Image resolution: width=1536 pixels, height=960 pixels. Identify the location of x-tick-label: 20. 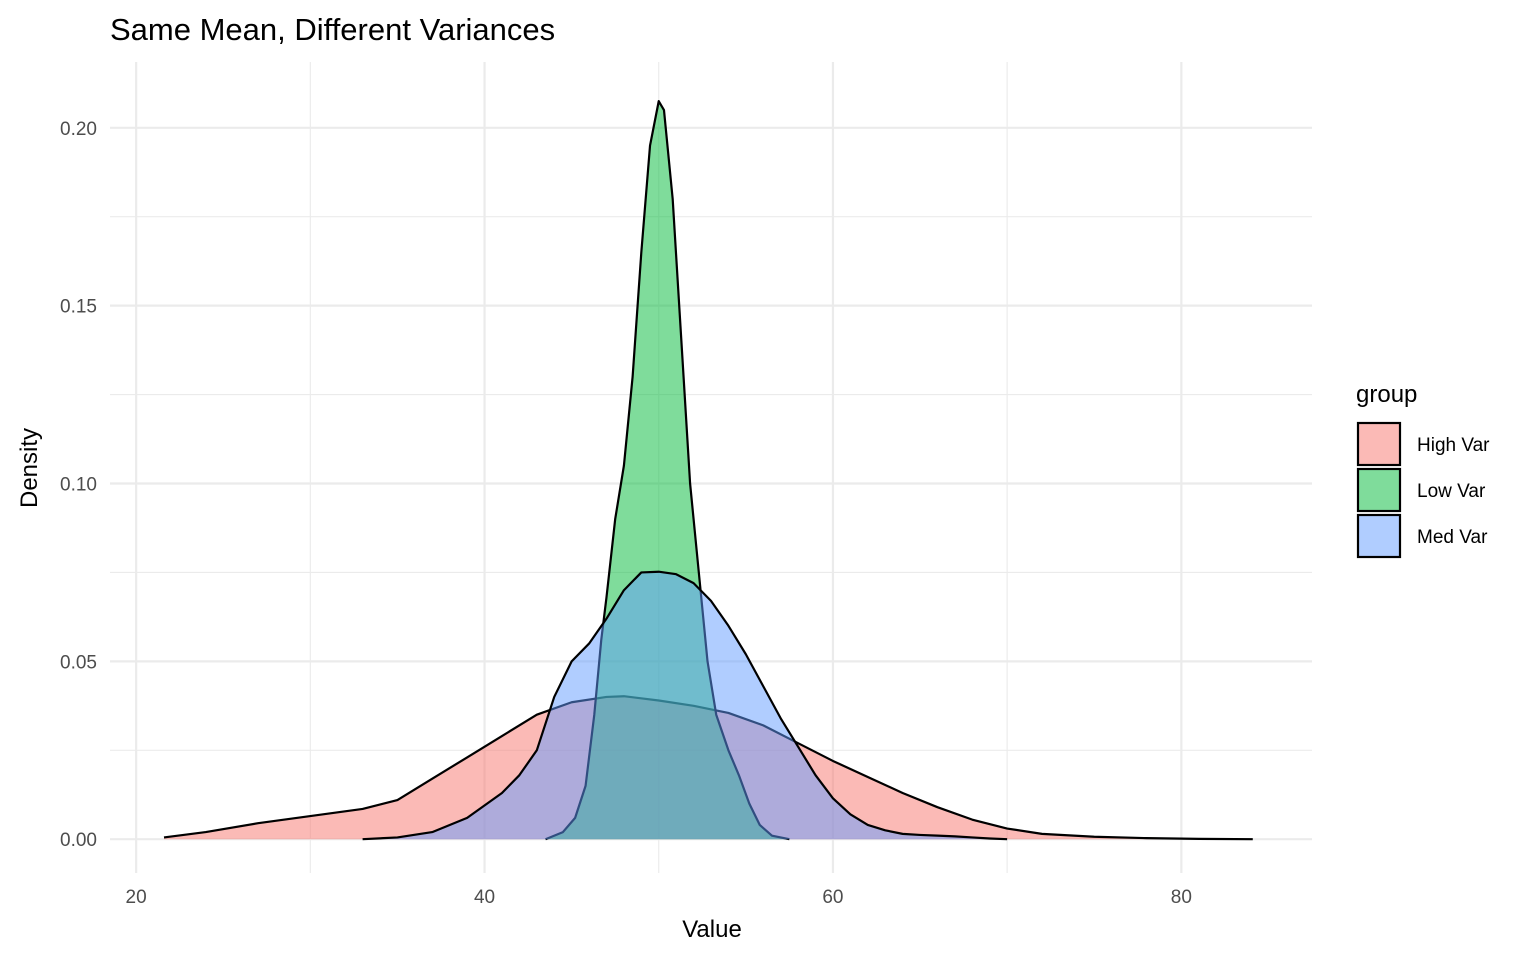
(136, 897).